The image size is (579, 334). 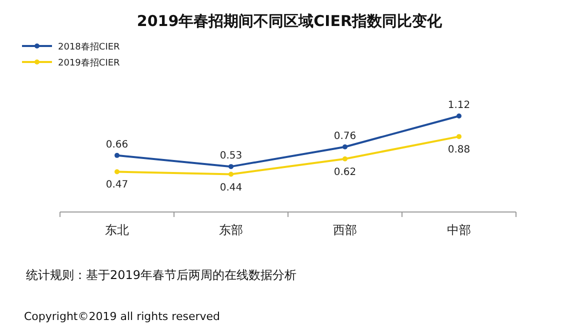 I want to click on x-tick-label: 东北, so click(x=117, y=230).